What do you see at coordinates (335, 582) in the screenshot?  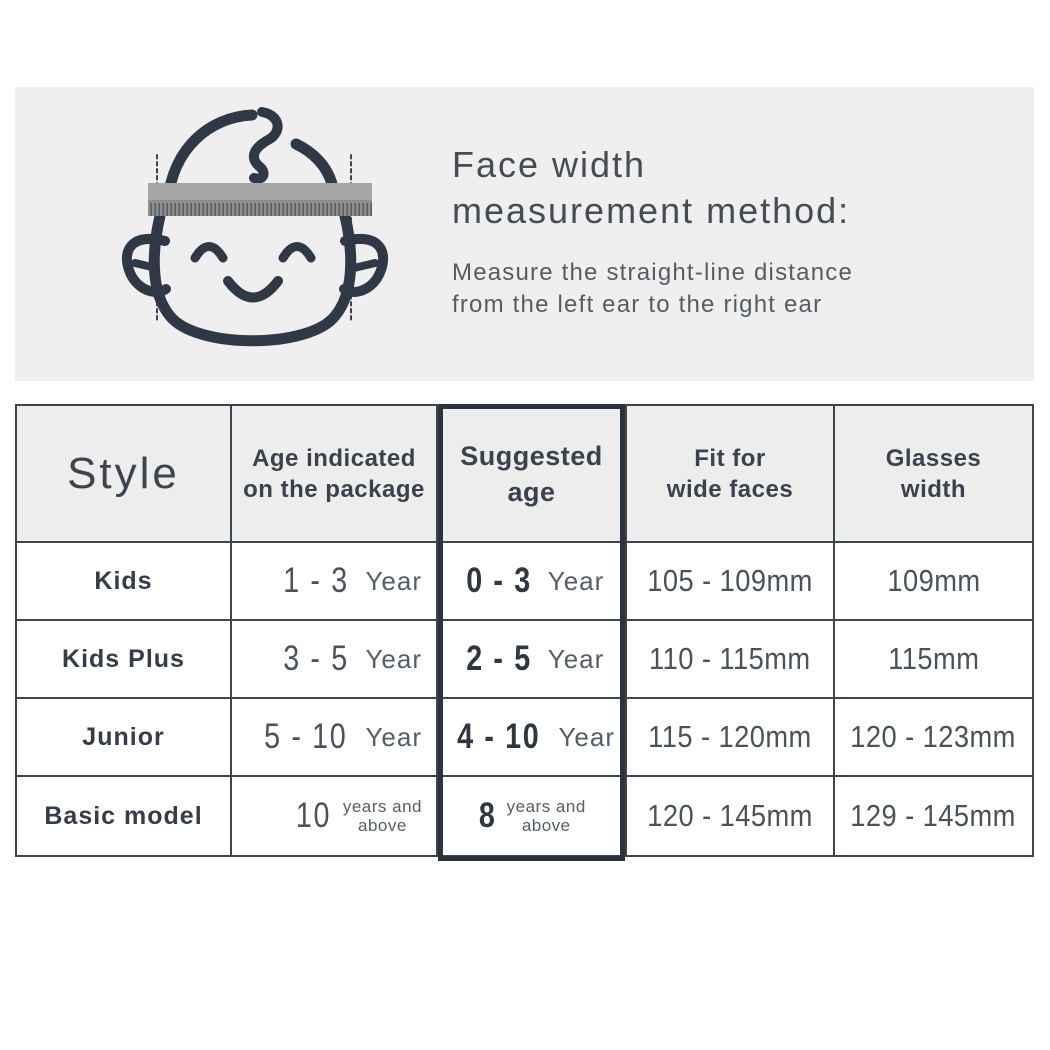 I see `age-package-cell: 1 - 3 Year` at bounding box center [335, 582].